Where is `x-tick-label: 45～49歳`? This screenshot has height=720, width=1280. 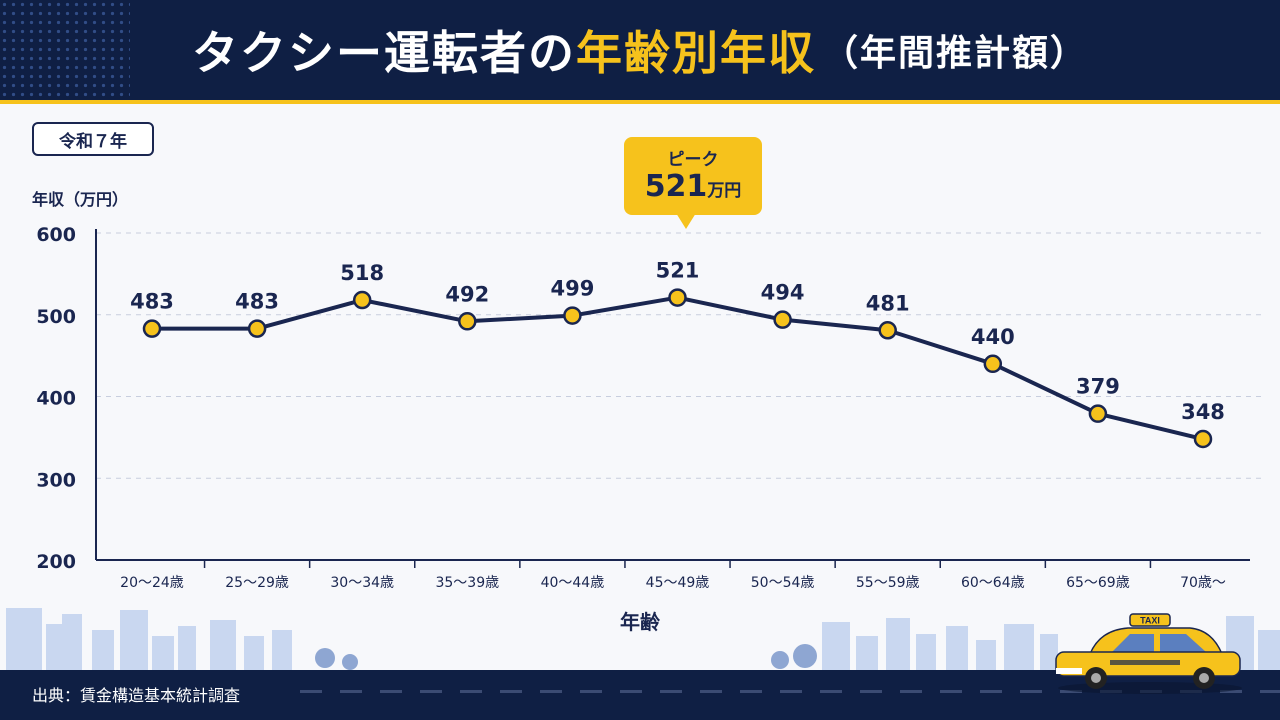 x-tick-label: 45～49歳 is located at coordinates (678, 583).